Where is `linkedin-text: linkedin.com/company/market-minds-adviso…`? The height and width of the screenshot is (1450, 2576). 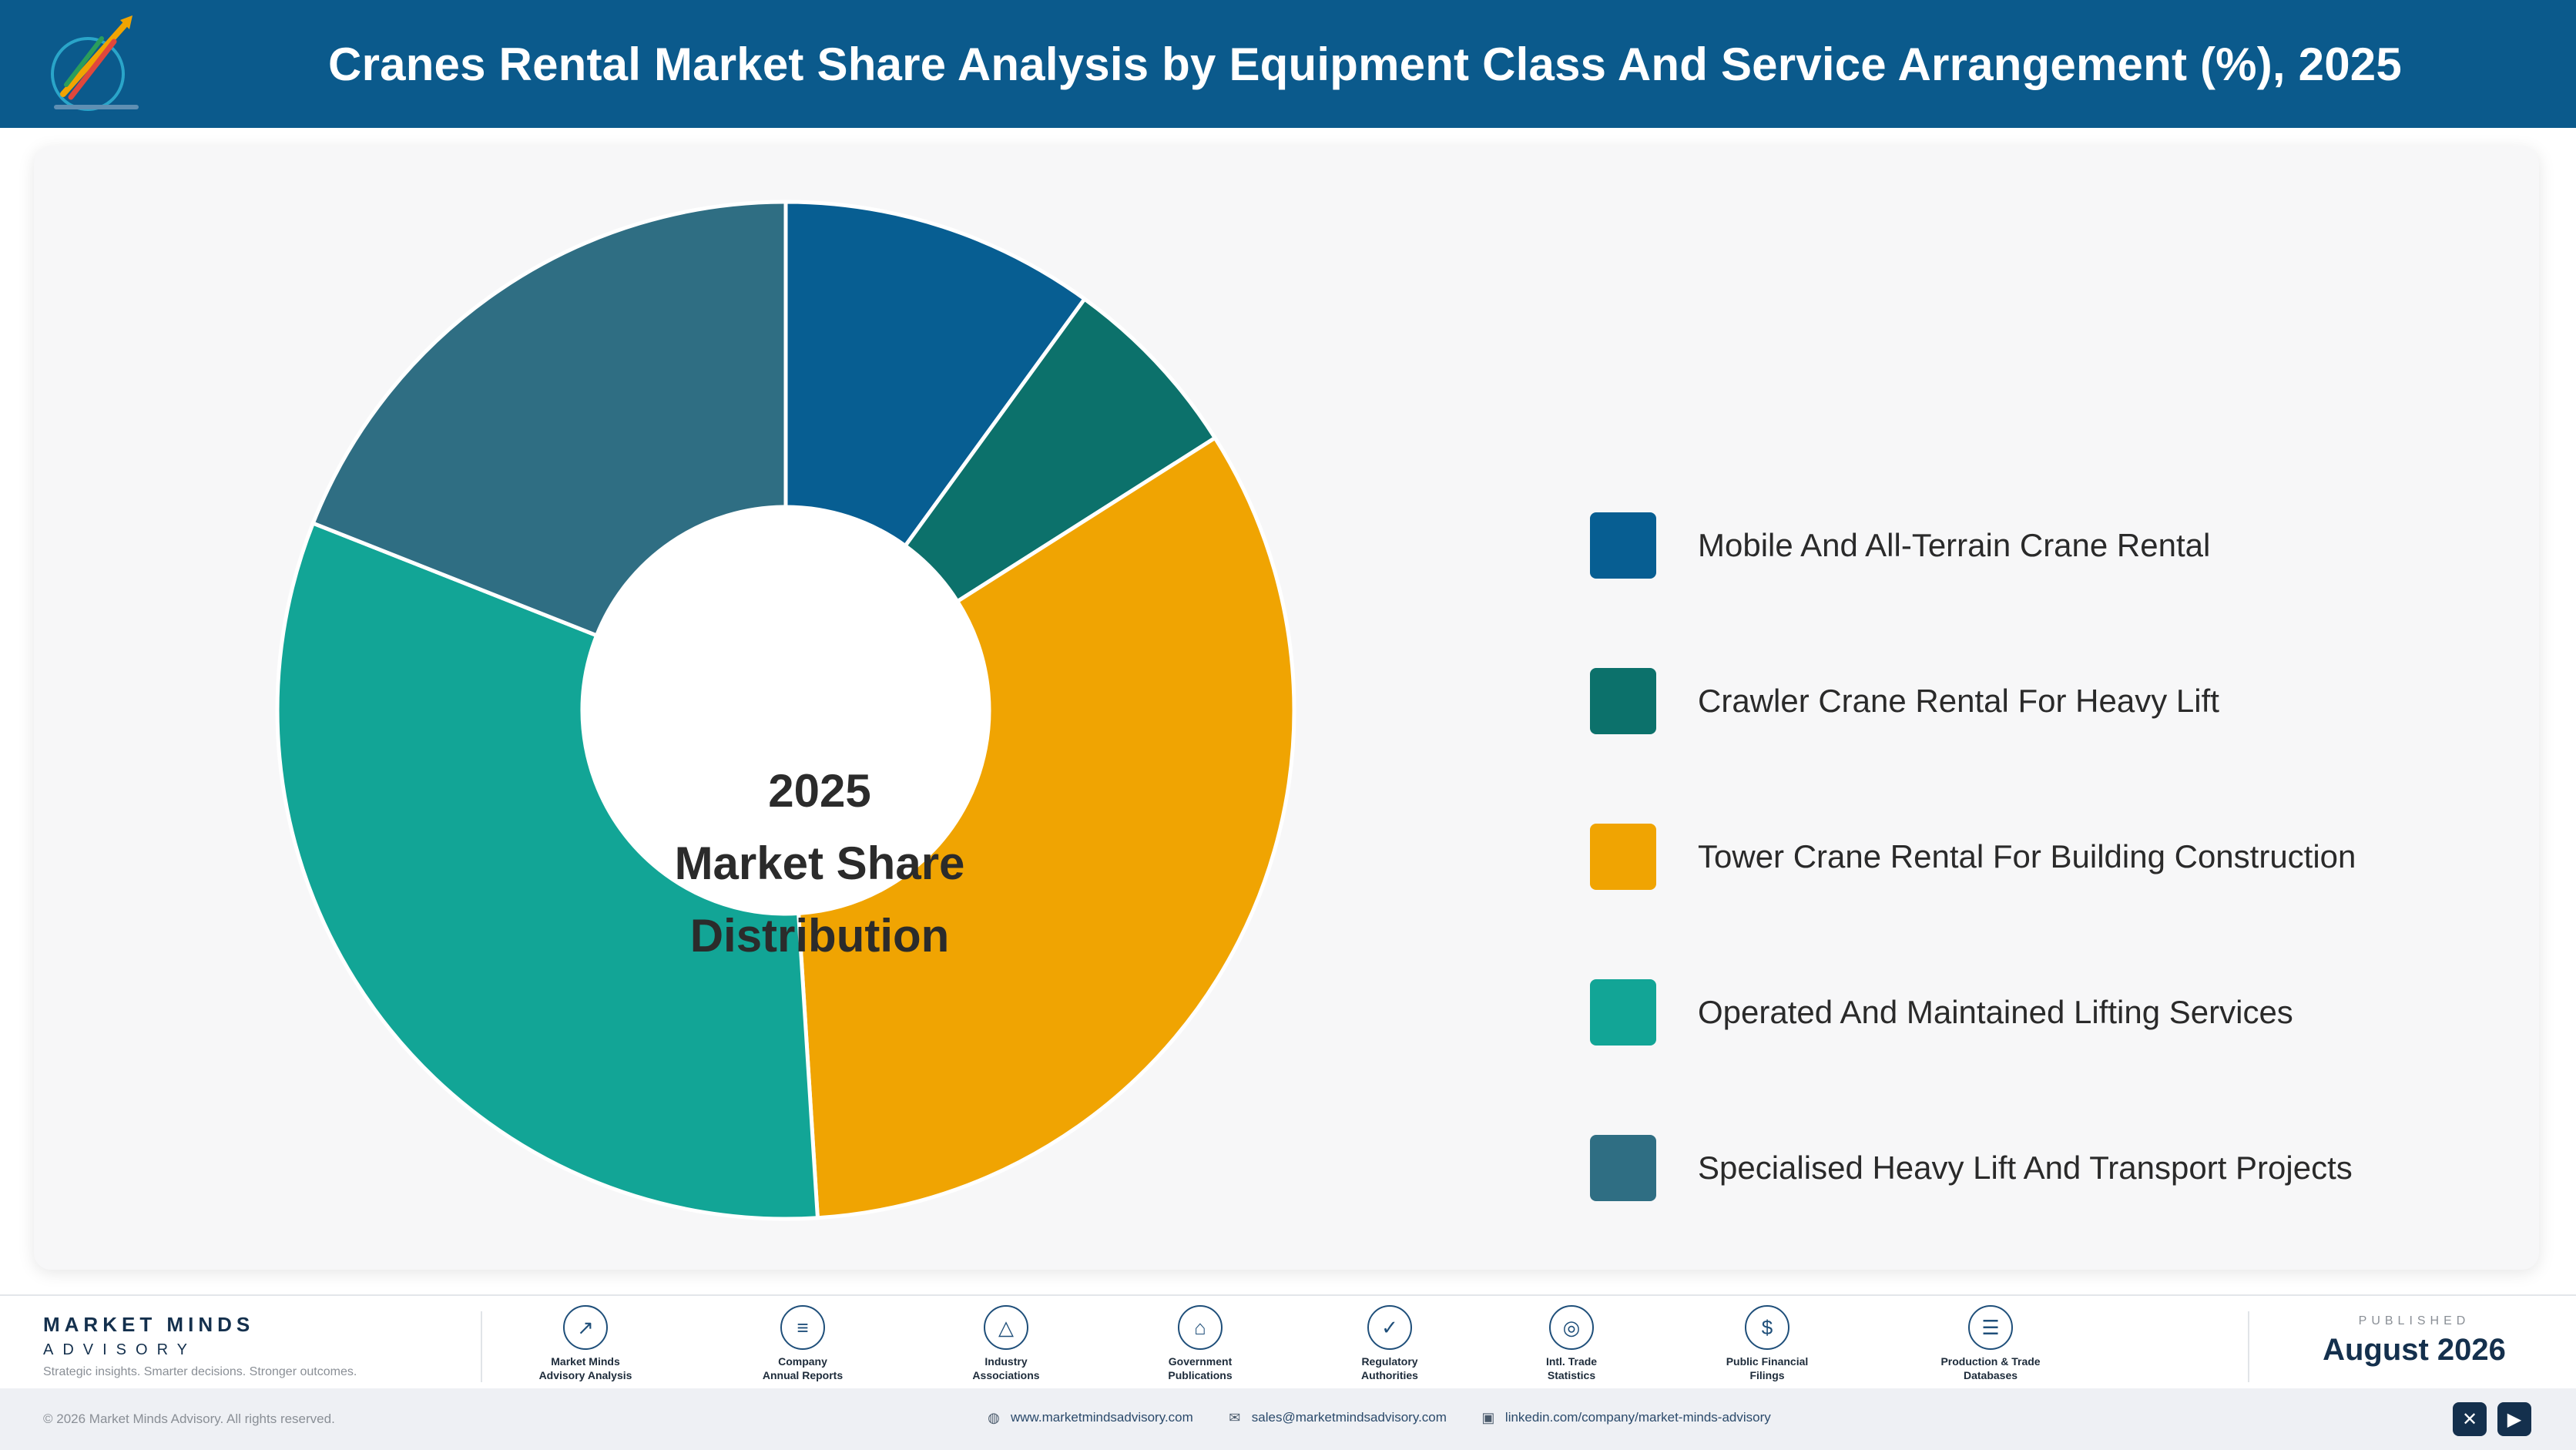
linkedin-text: linkedin.com/company/market-minds-adviso… is located at coordinates (1637, 1417).